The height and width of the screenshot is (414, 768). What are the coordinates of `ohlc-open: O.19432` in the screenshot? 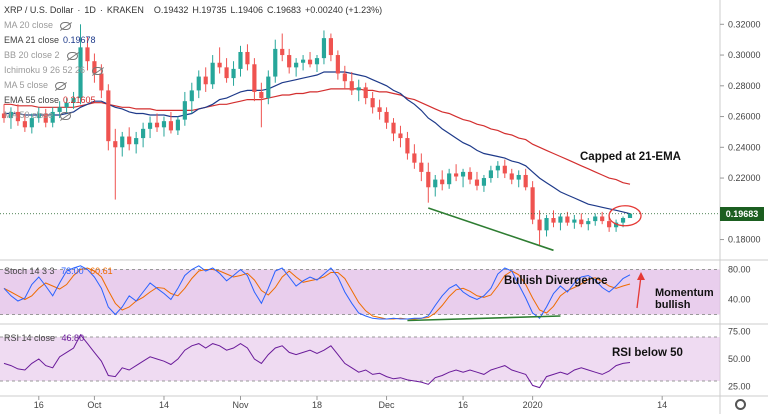 It's located at (171, 10).